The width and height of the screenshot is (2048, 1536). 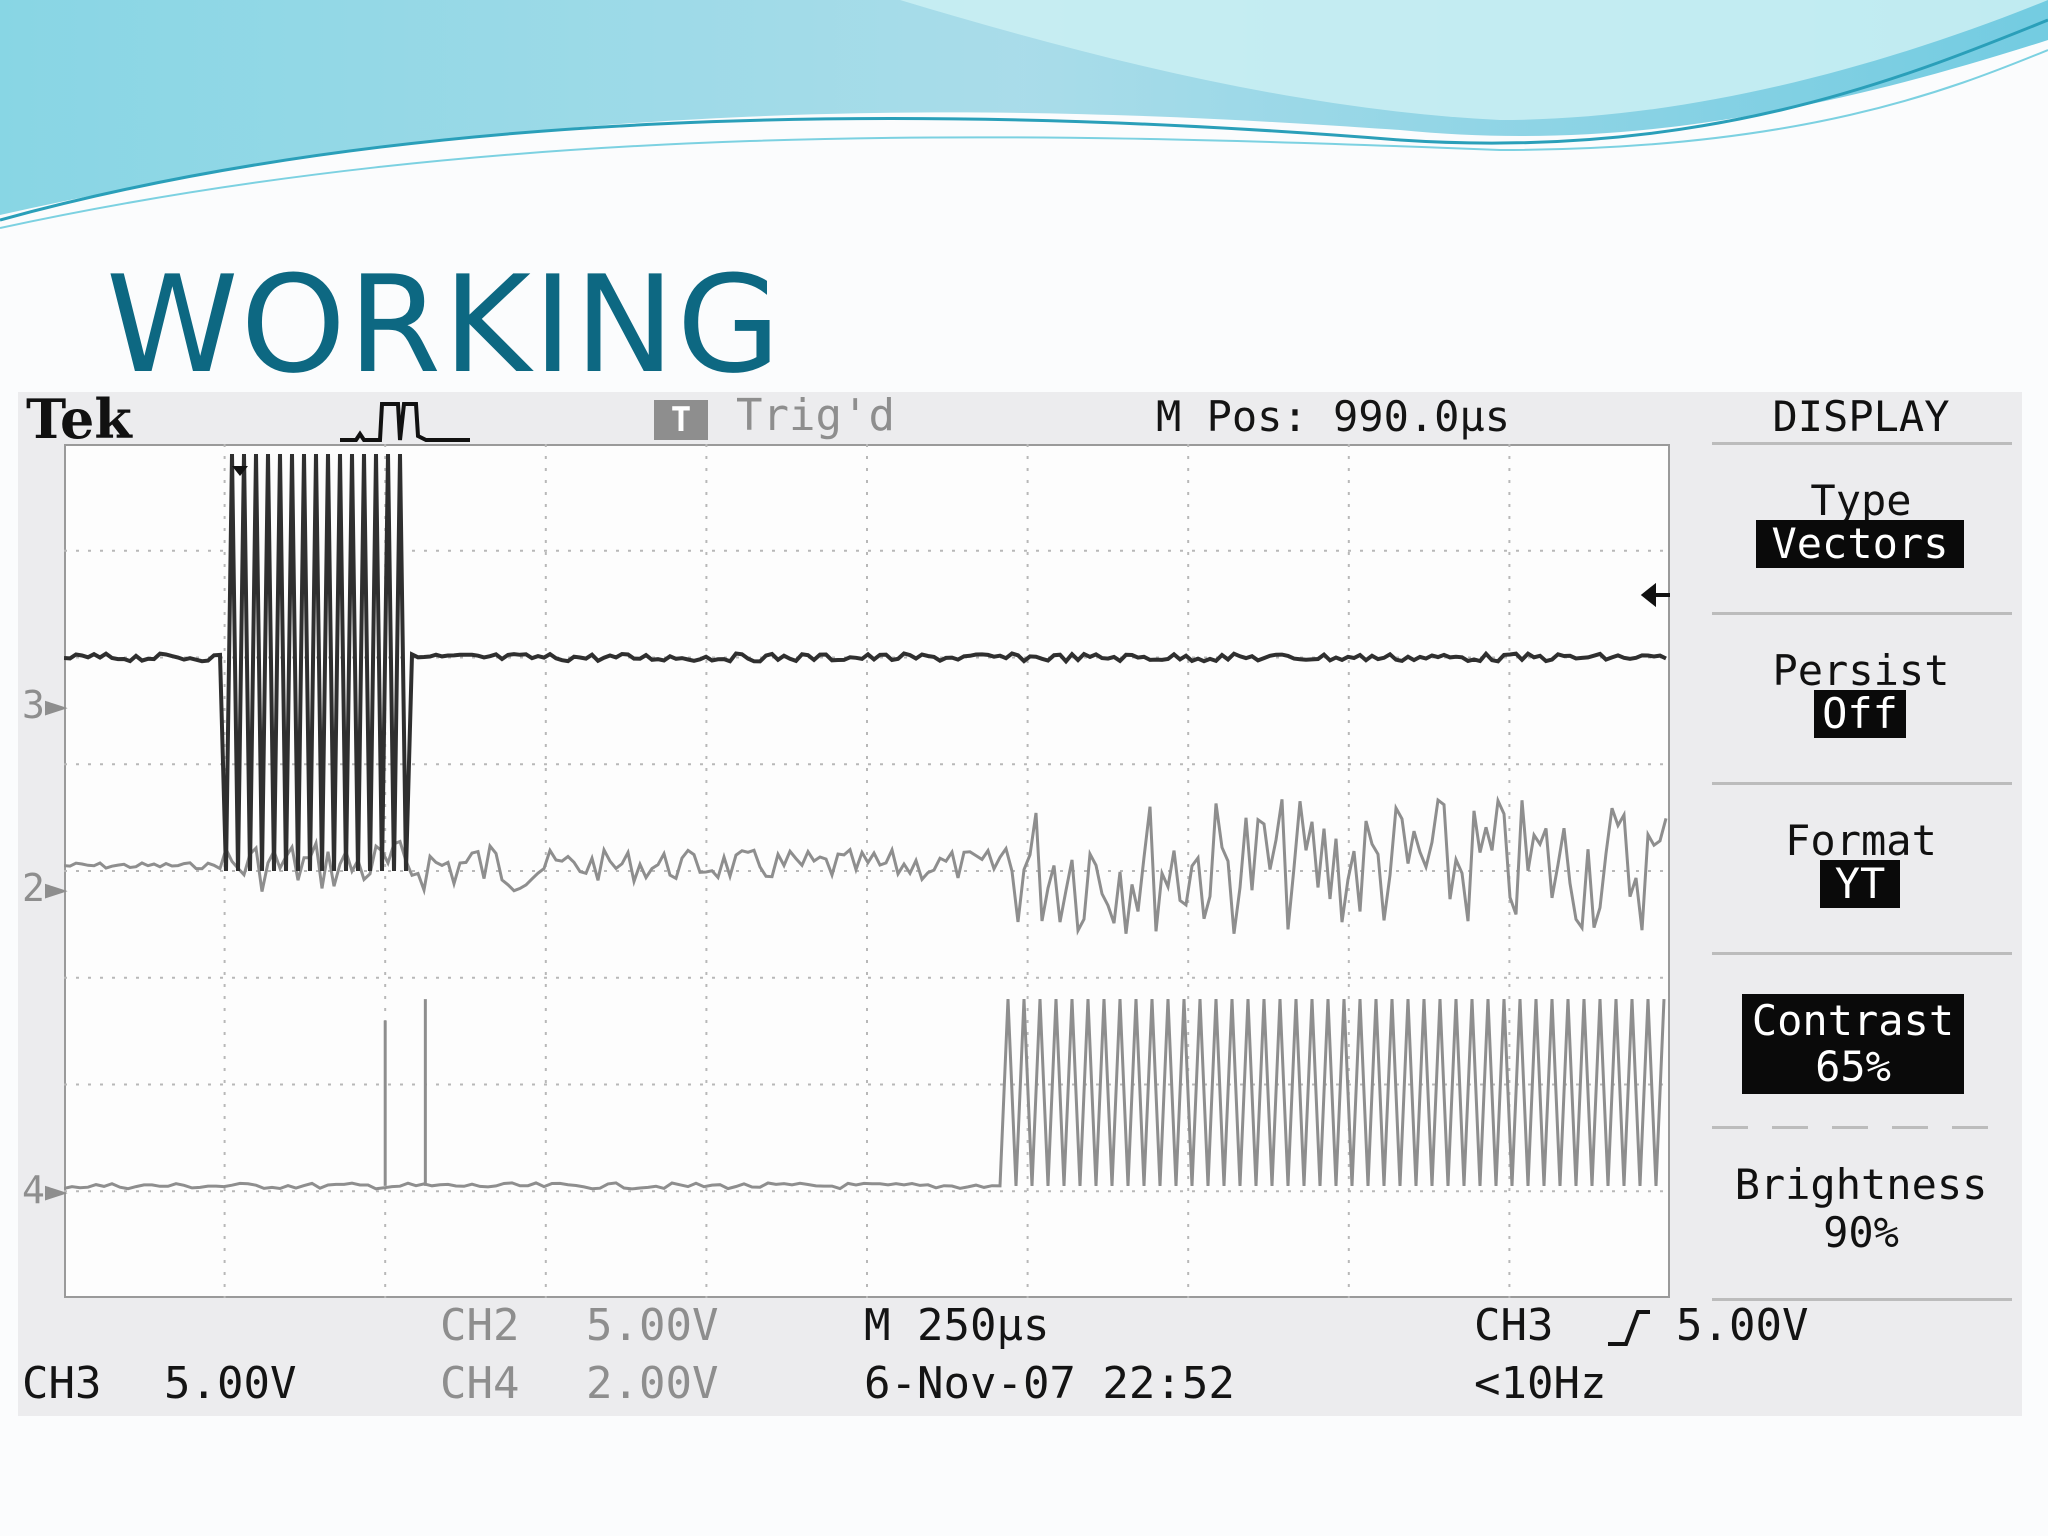 What do you see at coordinates (230, 1383) in the screenshot?
I see `ch3-scale: 5.00V` at bounding box center [230, 1383].